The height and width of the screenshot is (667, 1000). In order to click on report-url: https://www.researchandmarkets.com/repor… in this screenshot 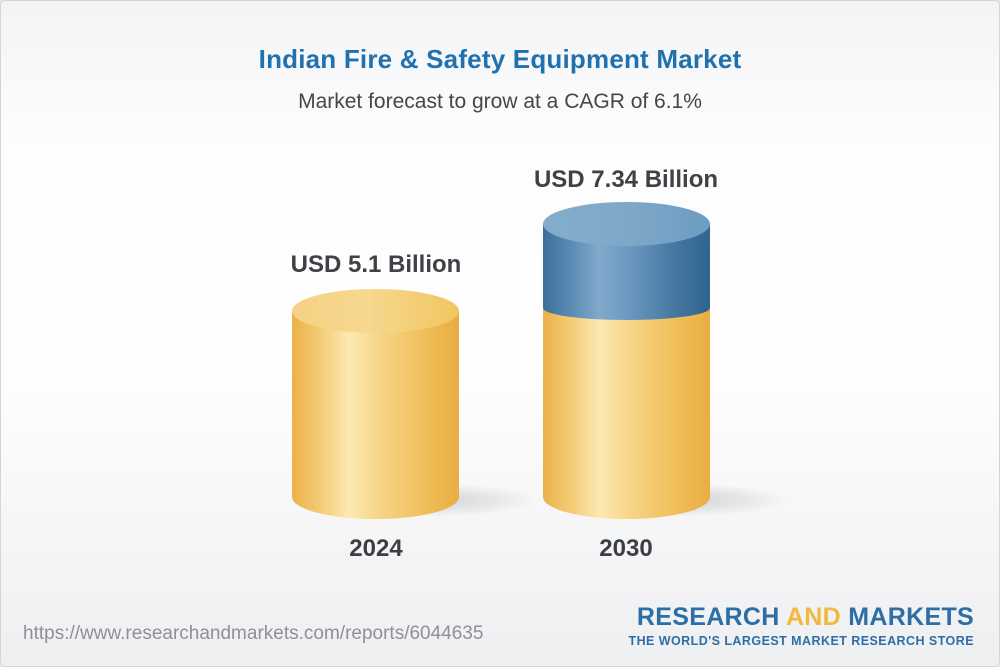, I will do `click(253, 633)`.